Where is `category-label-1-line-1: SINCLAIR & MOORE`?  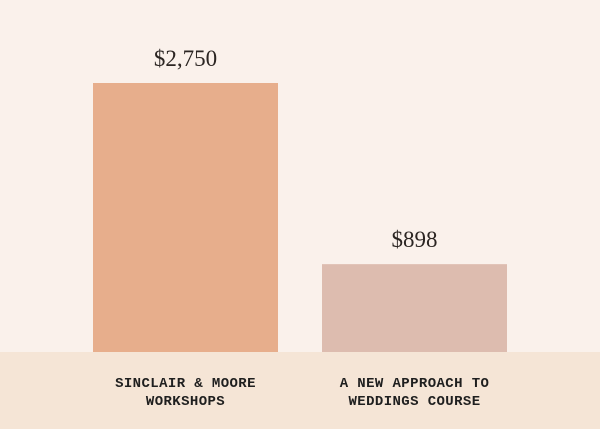
category-label-1-line-1: SINCLAIR & MOORE is located at coordinates (185, 384).